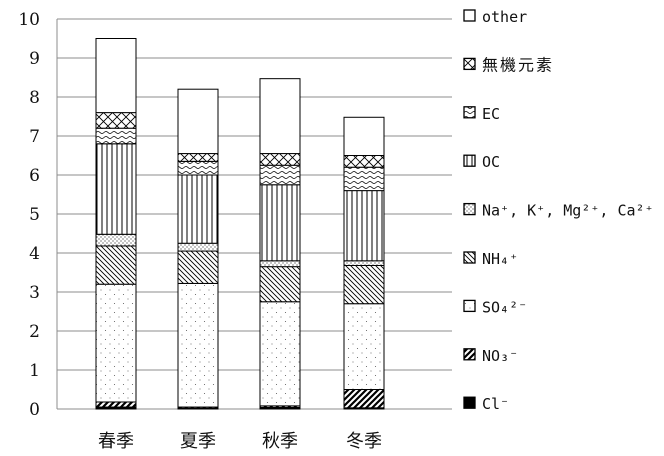 The image size is (664, 456). I want to click on y-tick-label: 2, so click(34, 332).